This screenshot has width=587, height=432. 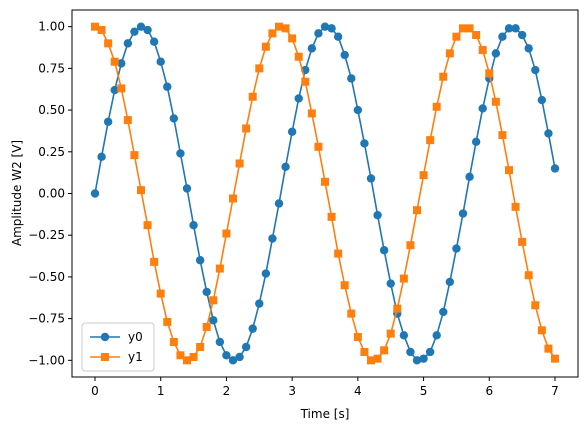 What do you see at coordinates (17, 193) in the screenshot?
I see `y-axis-label: Amplitude W2 [V]` at bounding box center [17, 193].